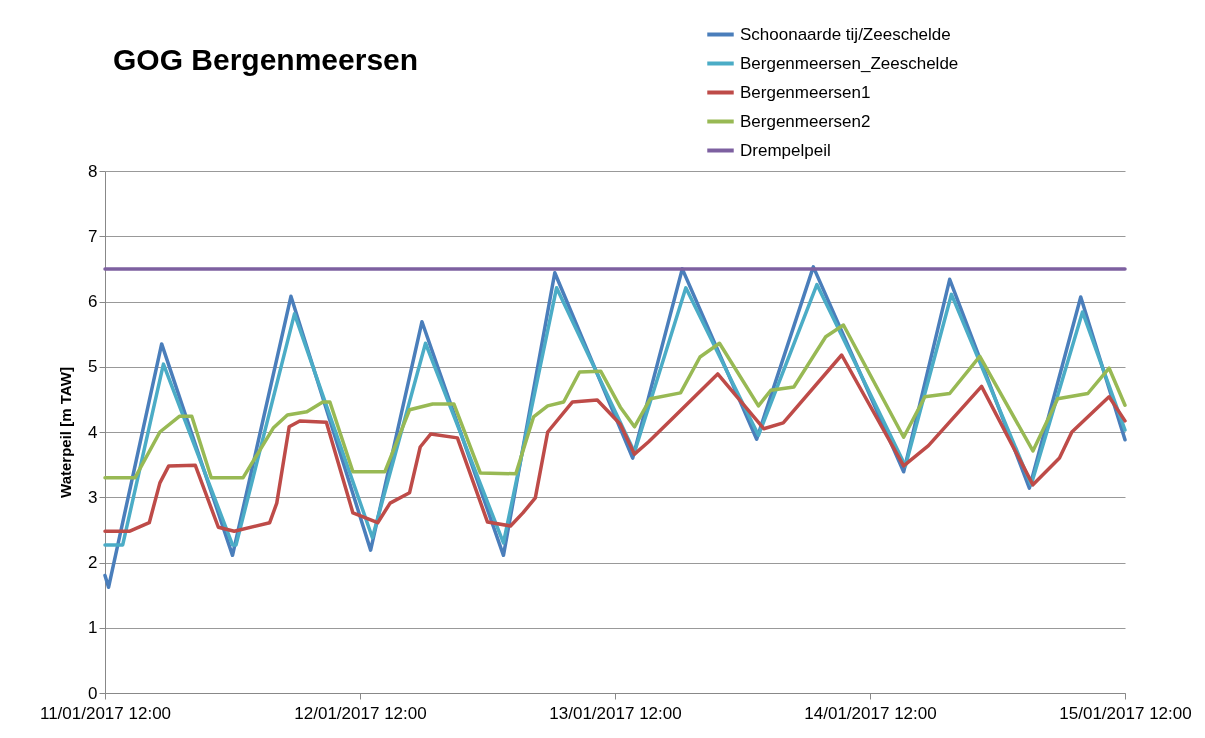 This screenshot has height=738, width=1205. What do you see at coordinates (785, 150) in the screenshot?
I see `legend-label: Drempelpeil` at bounding box center [785, 150].